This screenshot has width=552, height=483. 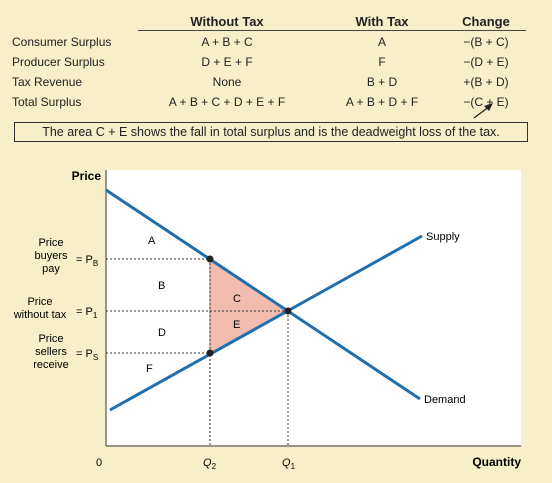 I want to click on row-label-consumer-surplus: Consumer Surplus, so click(x=62, y=42).